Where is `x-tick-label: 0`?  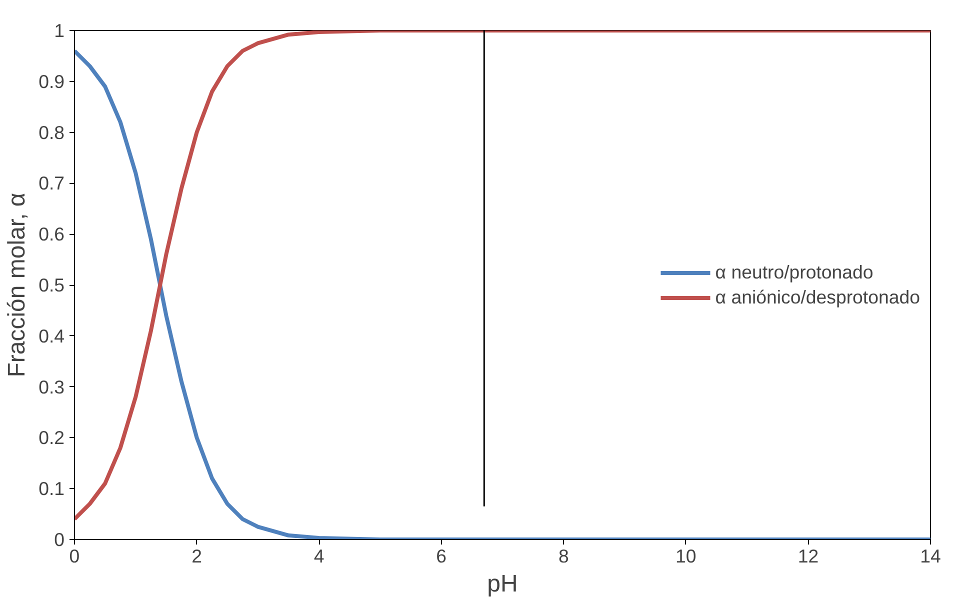 x-tick-label: 0 is located at coordinates (74, 556).